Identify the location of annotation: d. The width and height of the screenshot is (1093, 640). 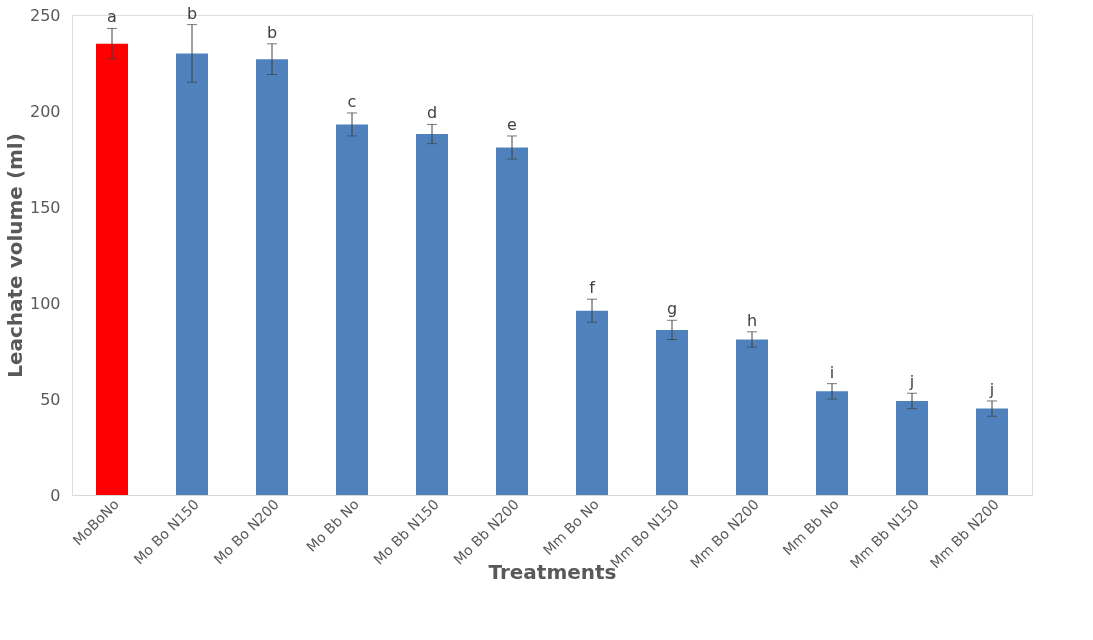
(432, 113).